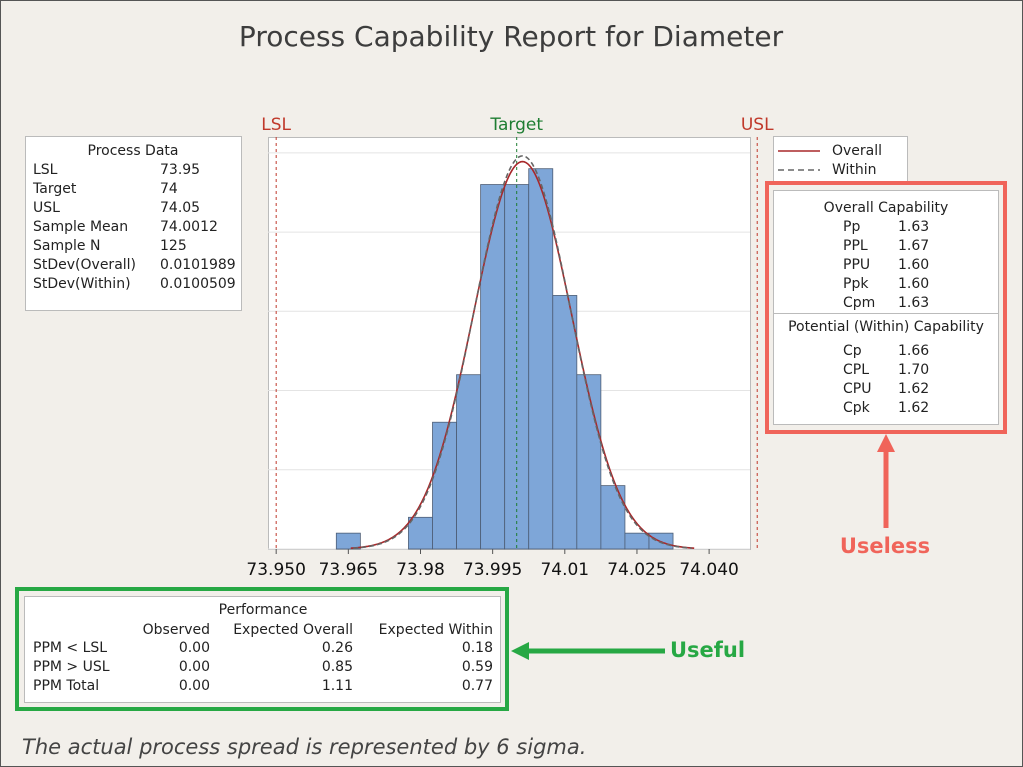 The image size is (1023, 767). I want to click on spec-label: LSL, so click(276, 125).